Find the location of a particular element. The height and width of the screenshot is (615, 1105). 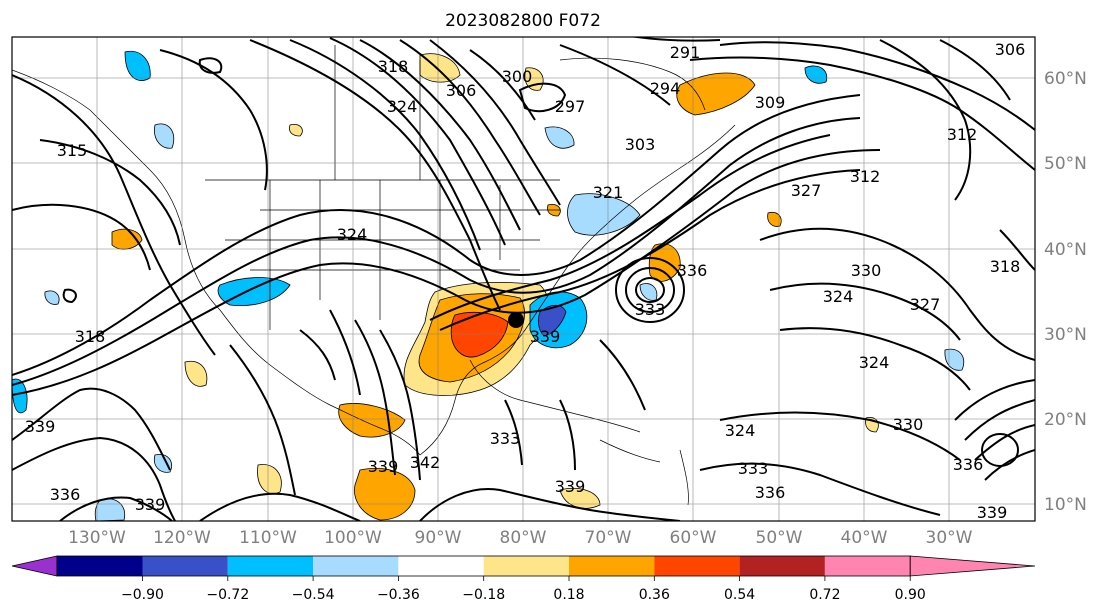

lat-label-10n: 10°N is located at coordinates (1065, 505).